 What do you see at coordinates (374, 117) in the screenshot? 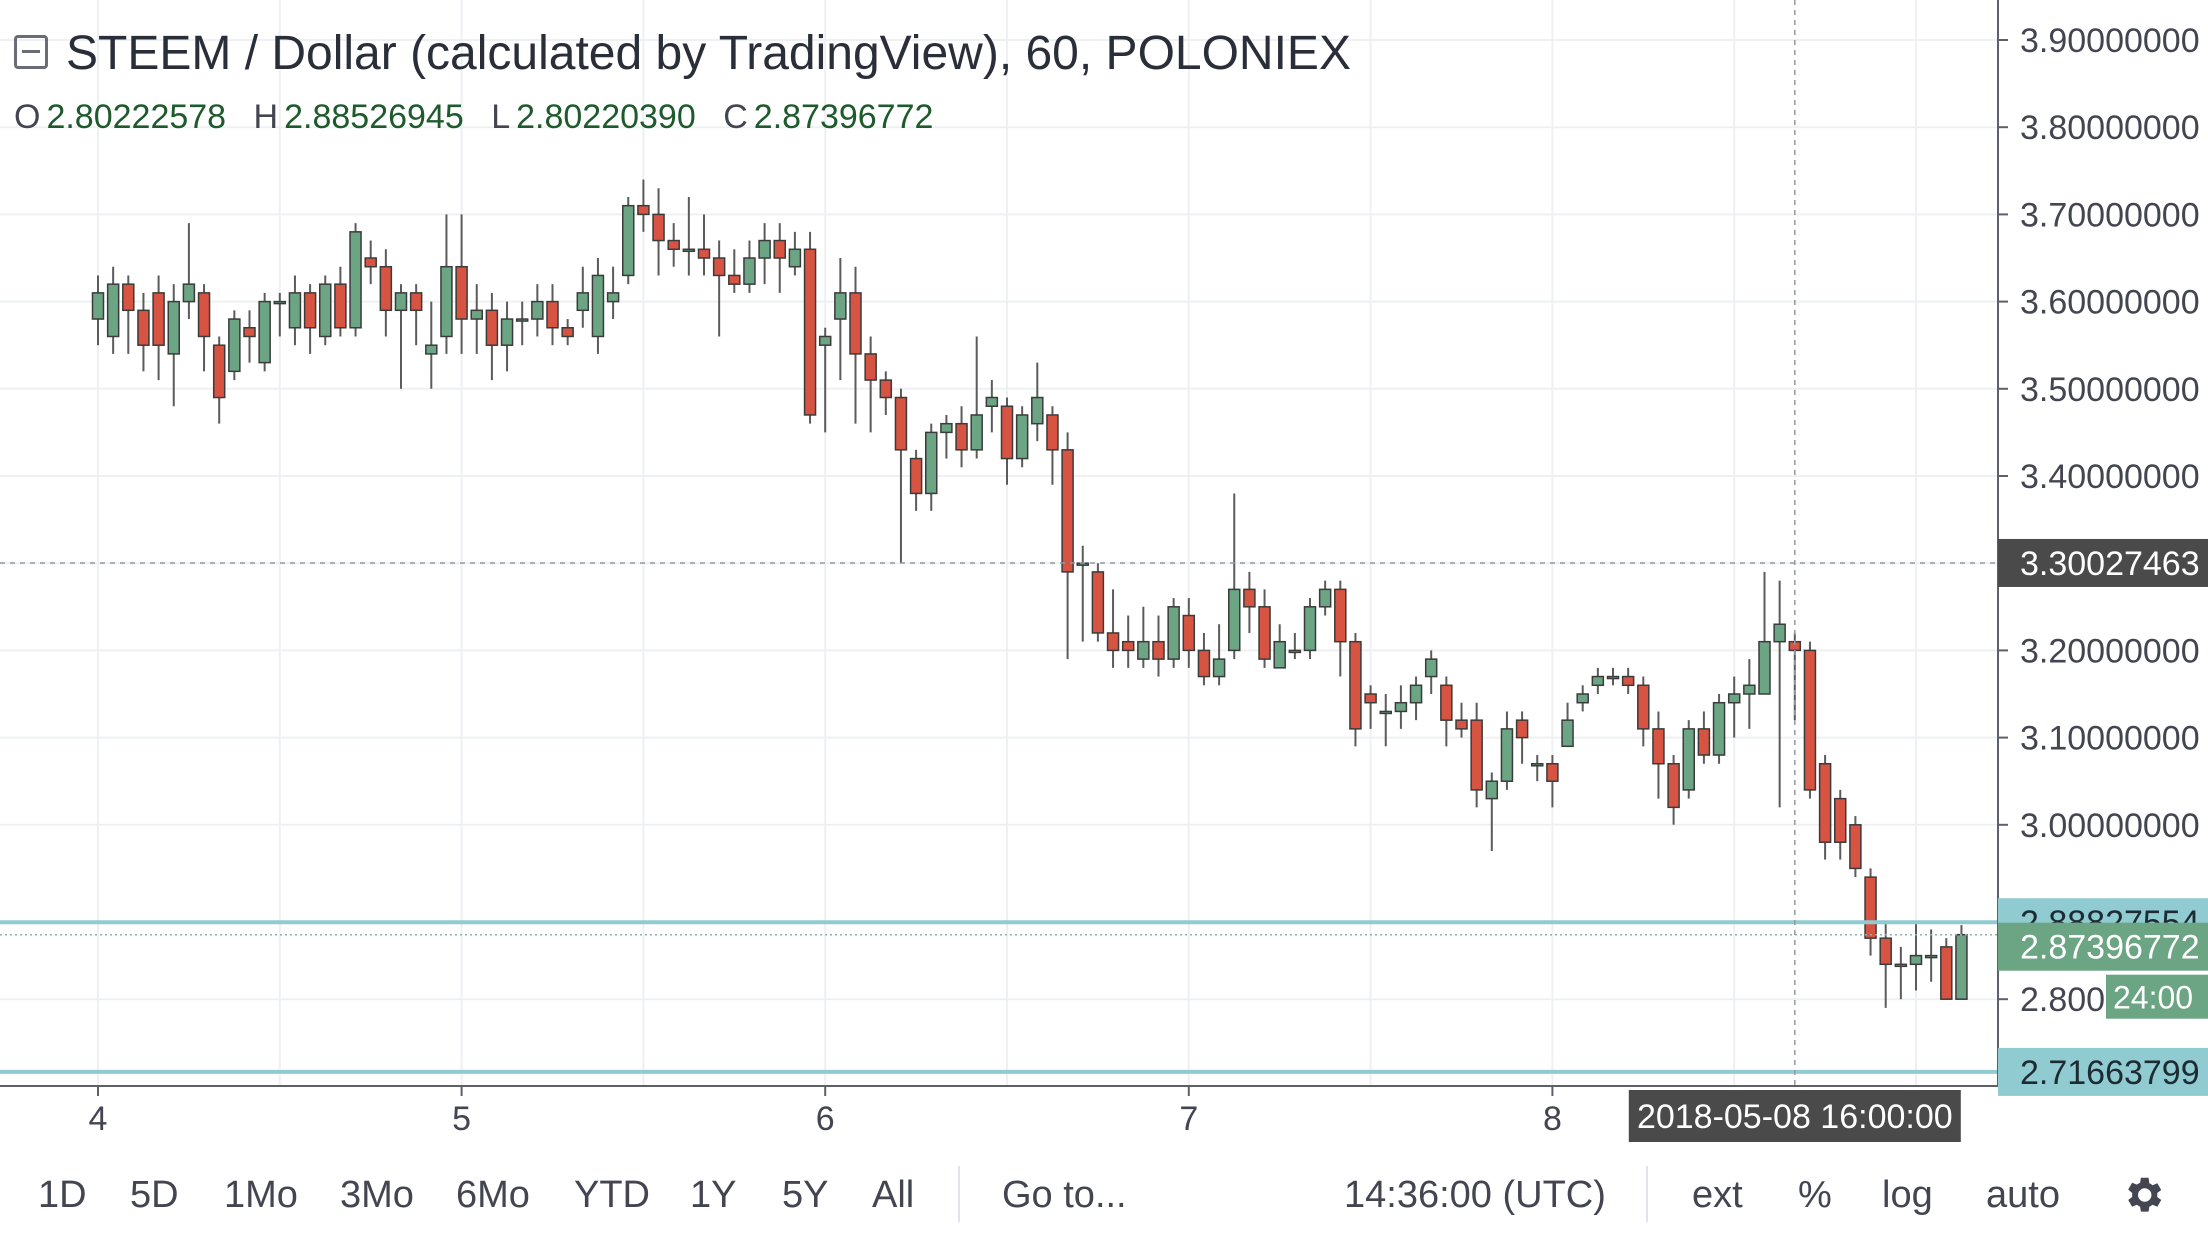
I see `high-value: 2.88526945` at bounding box center [374, 117].